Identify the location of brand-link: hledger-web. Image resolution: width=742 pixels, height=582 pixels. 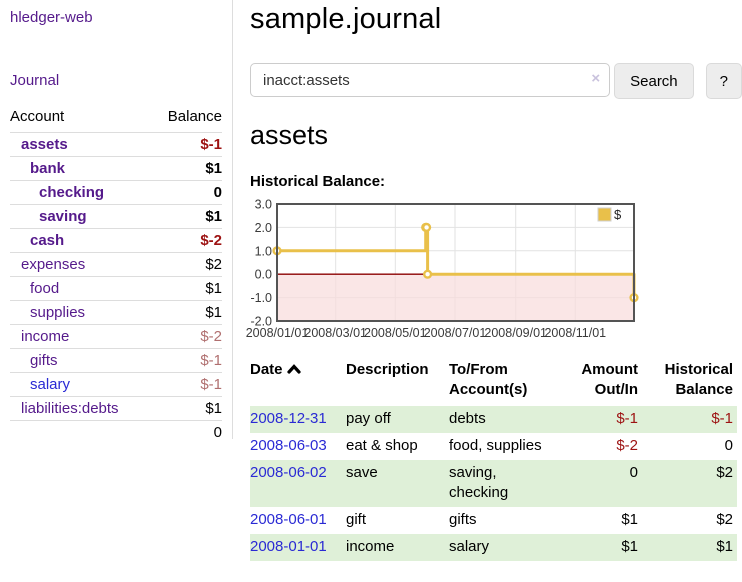
(51, 17).